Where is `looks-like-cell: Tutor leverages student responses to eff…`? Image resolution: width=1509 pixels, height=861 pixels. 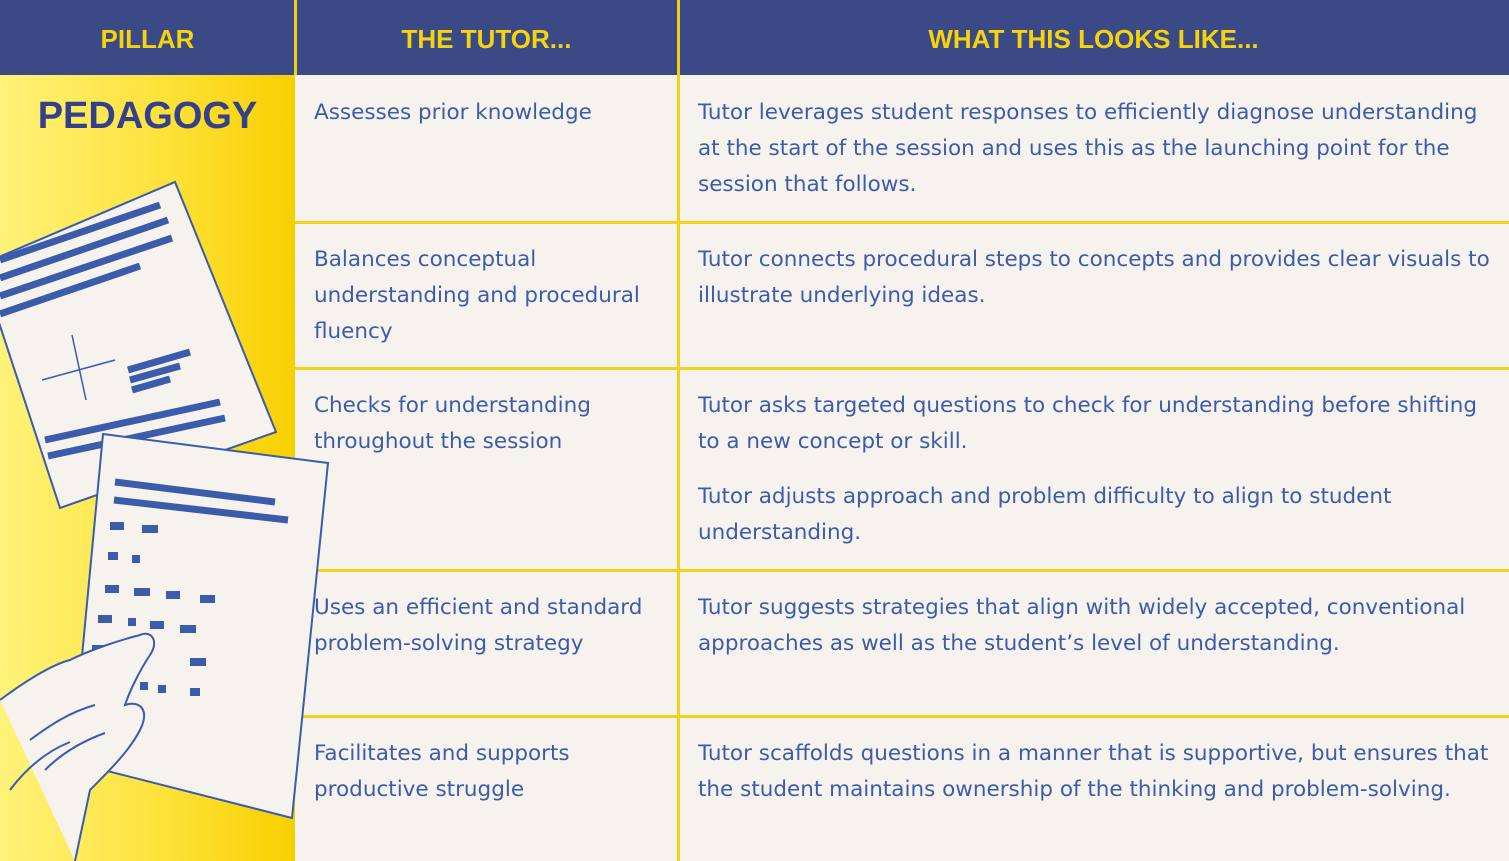
looks-like-cell: Tutor leverages student responses to eff… is located at coordinates (1098, 158).